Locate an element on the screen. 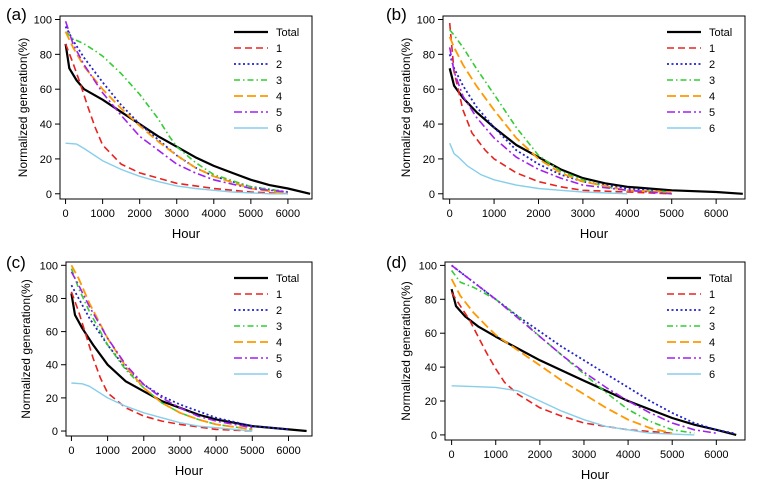  panel-label: (a) is located at coordinates (16, 14).